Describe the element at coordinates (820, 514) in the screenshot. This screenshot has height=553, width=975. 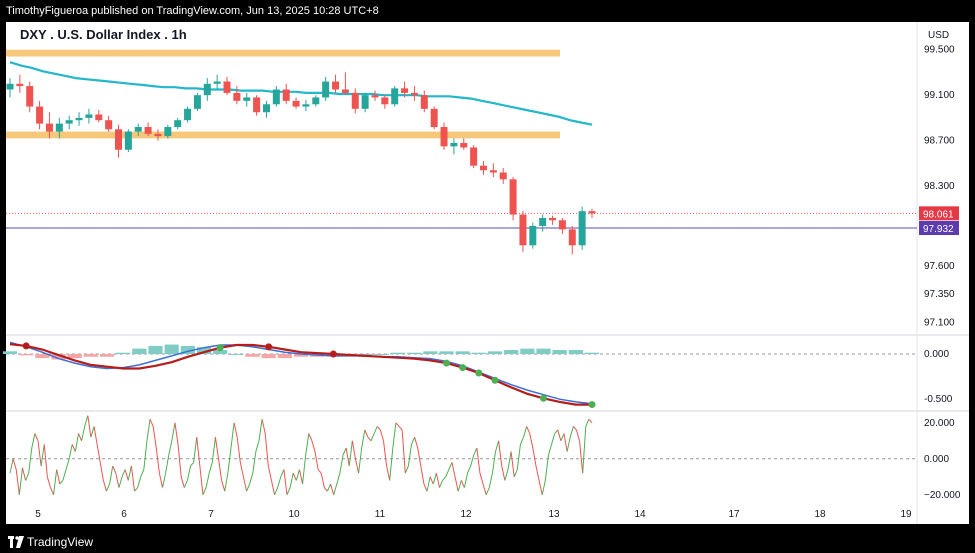
I see `x-tick-label: 18` at that location.